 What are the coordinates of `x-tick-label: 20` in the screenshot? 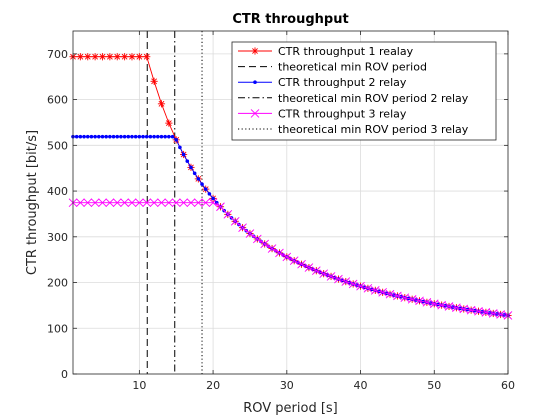 It's located at (213, 385).